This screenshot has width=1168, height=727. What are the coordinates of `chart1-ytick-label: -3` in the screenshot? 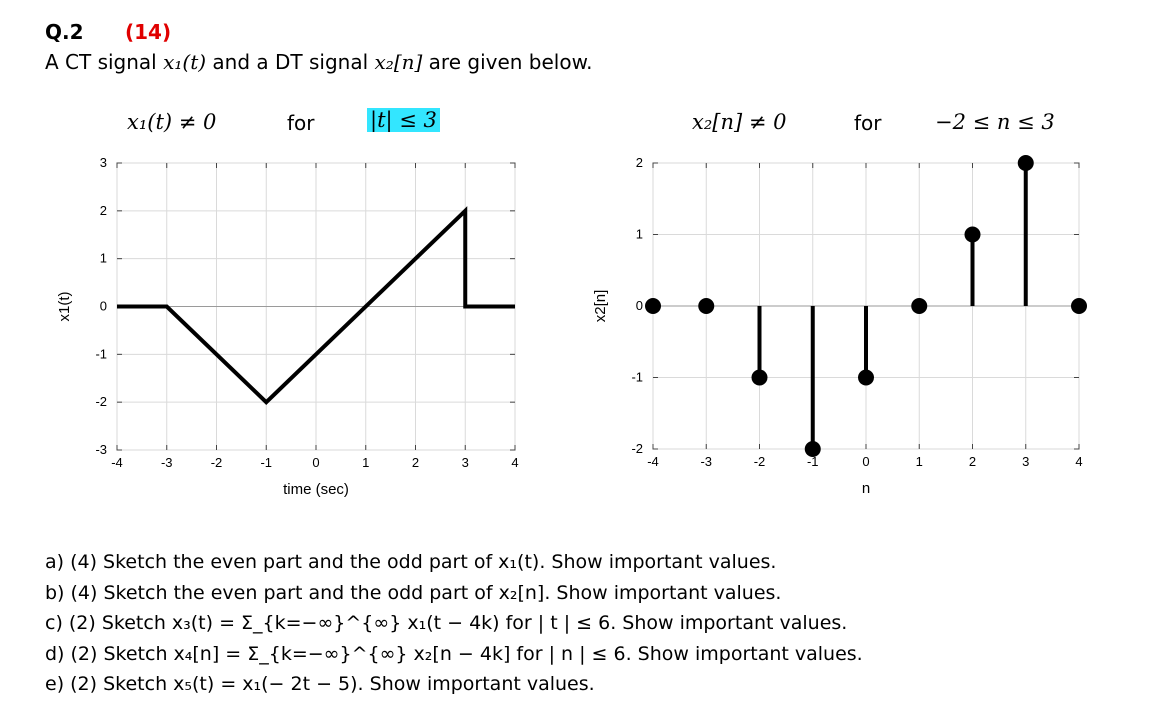 It's located at (101, 449).